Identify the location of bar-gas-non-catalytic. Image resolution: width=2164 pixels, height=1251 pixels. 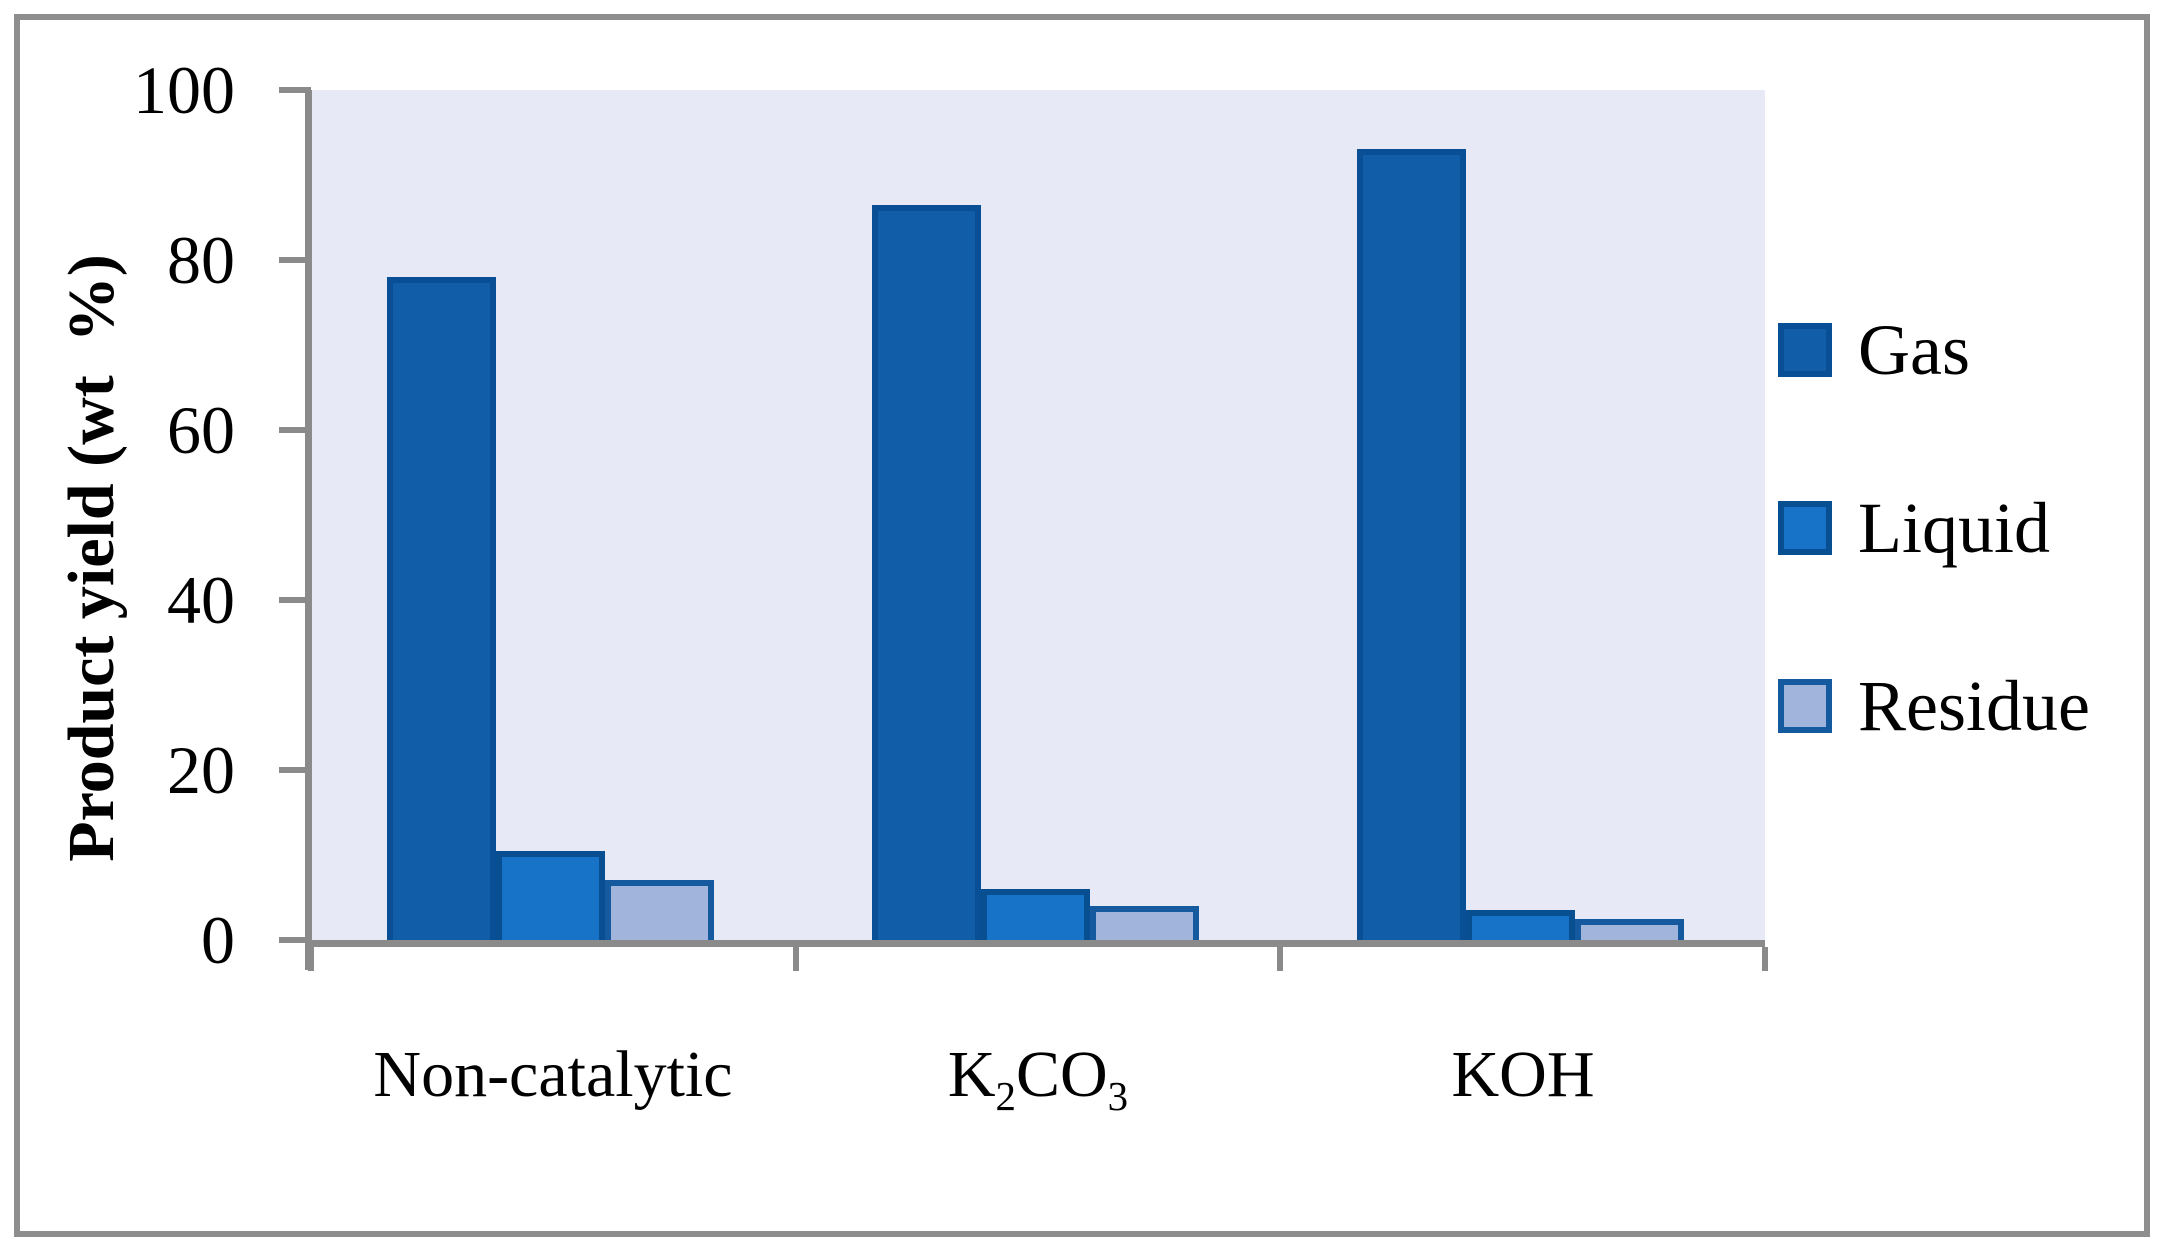
(441, 608).